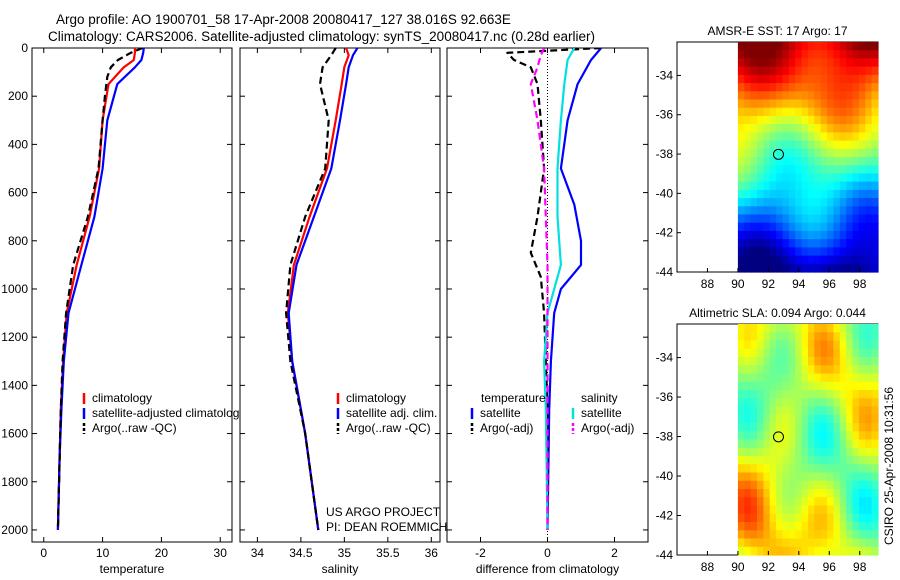 The image size is (900, 580). Describe the element at coordinates (43, 553) in the screenshot. I see `temperature-xtick-label: 0` at that location.